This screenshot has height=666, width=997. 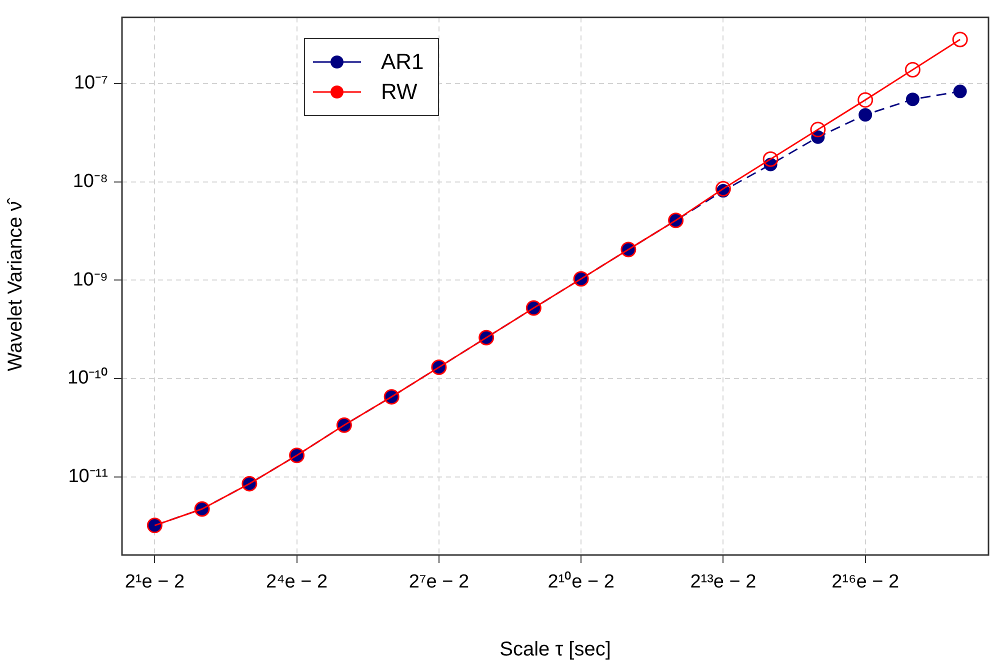 What do you see at coordinates (439, 582) in the screenshot?
I see `x-tick-label: 2⁷e − 2` at bounding box center [439, 582].